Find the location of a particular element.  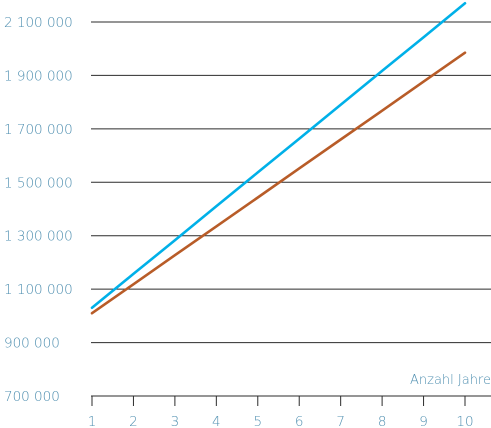

y-tick-label: 900 000 is located at coordinates (32, 344).